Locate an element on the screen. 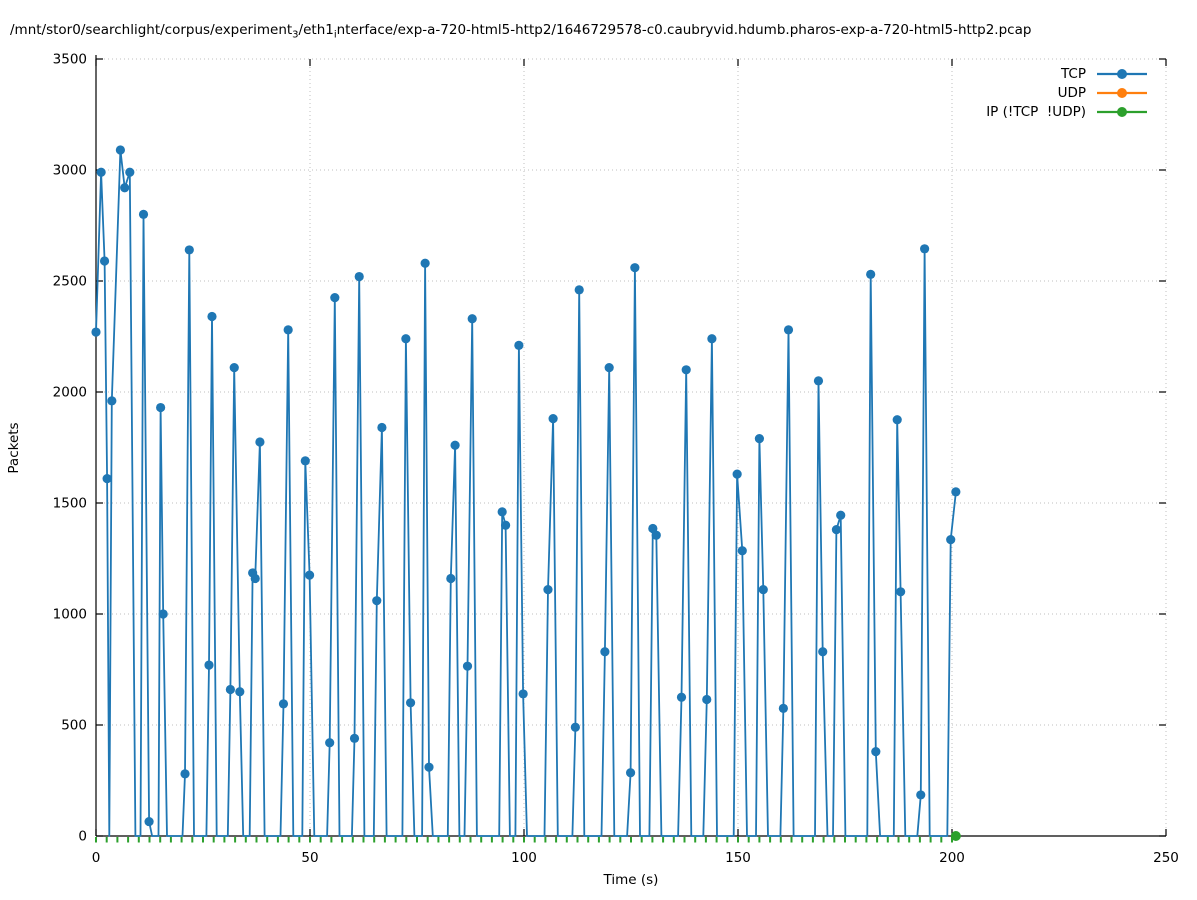  title-part-2: /eth1 is located at coordinates (316, 30).